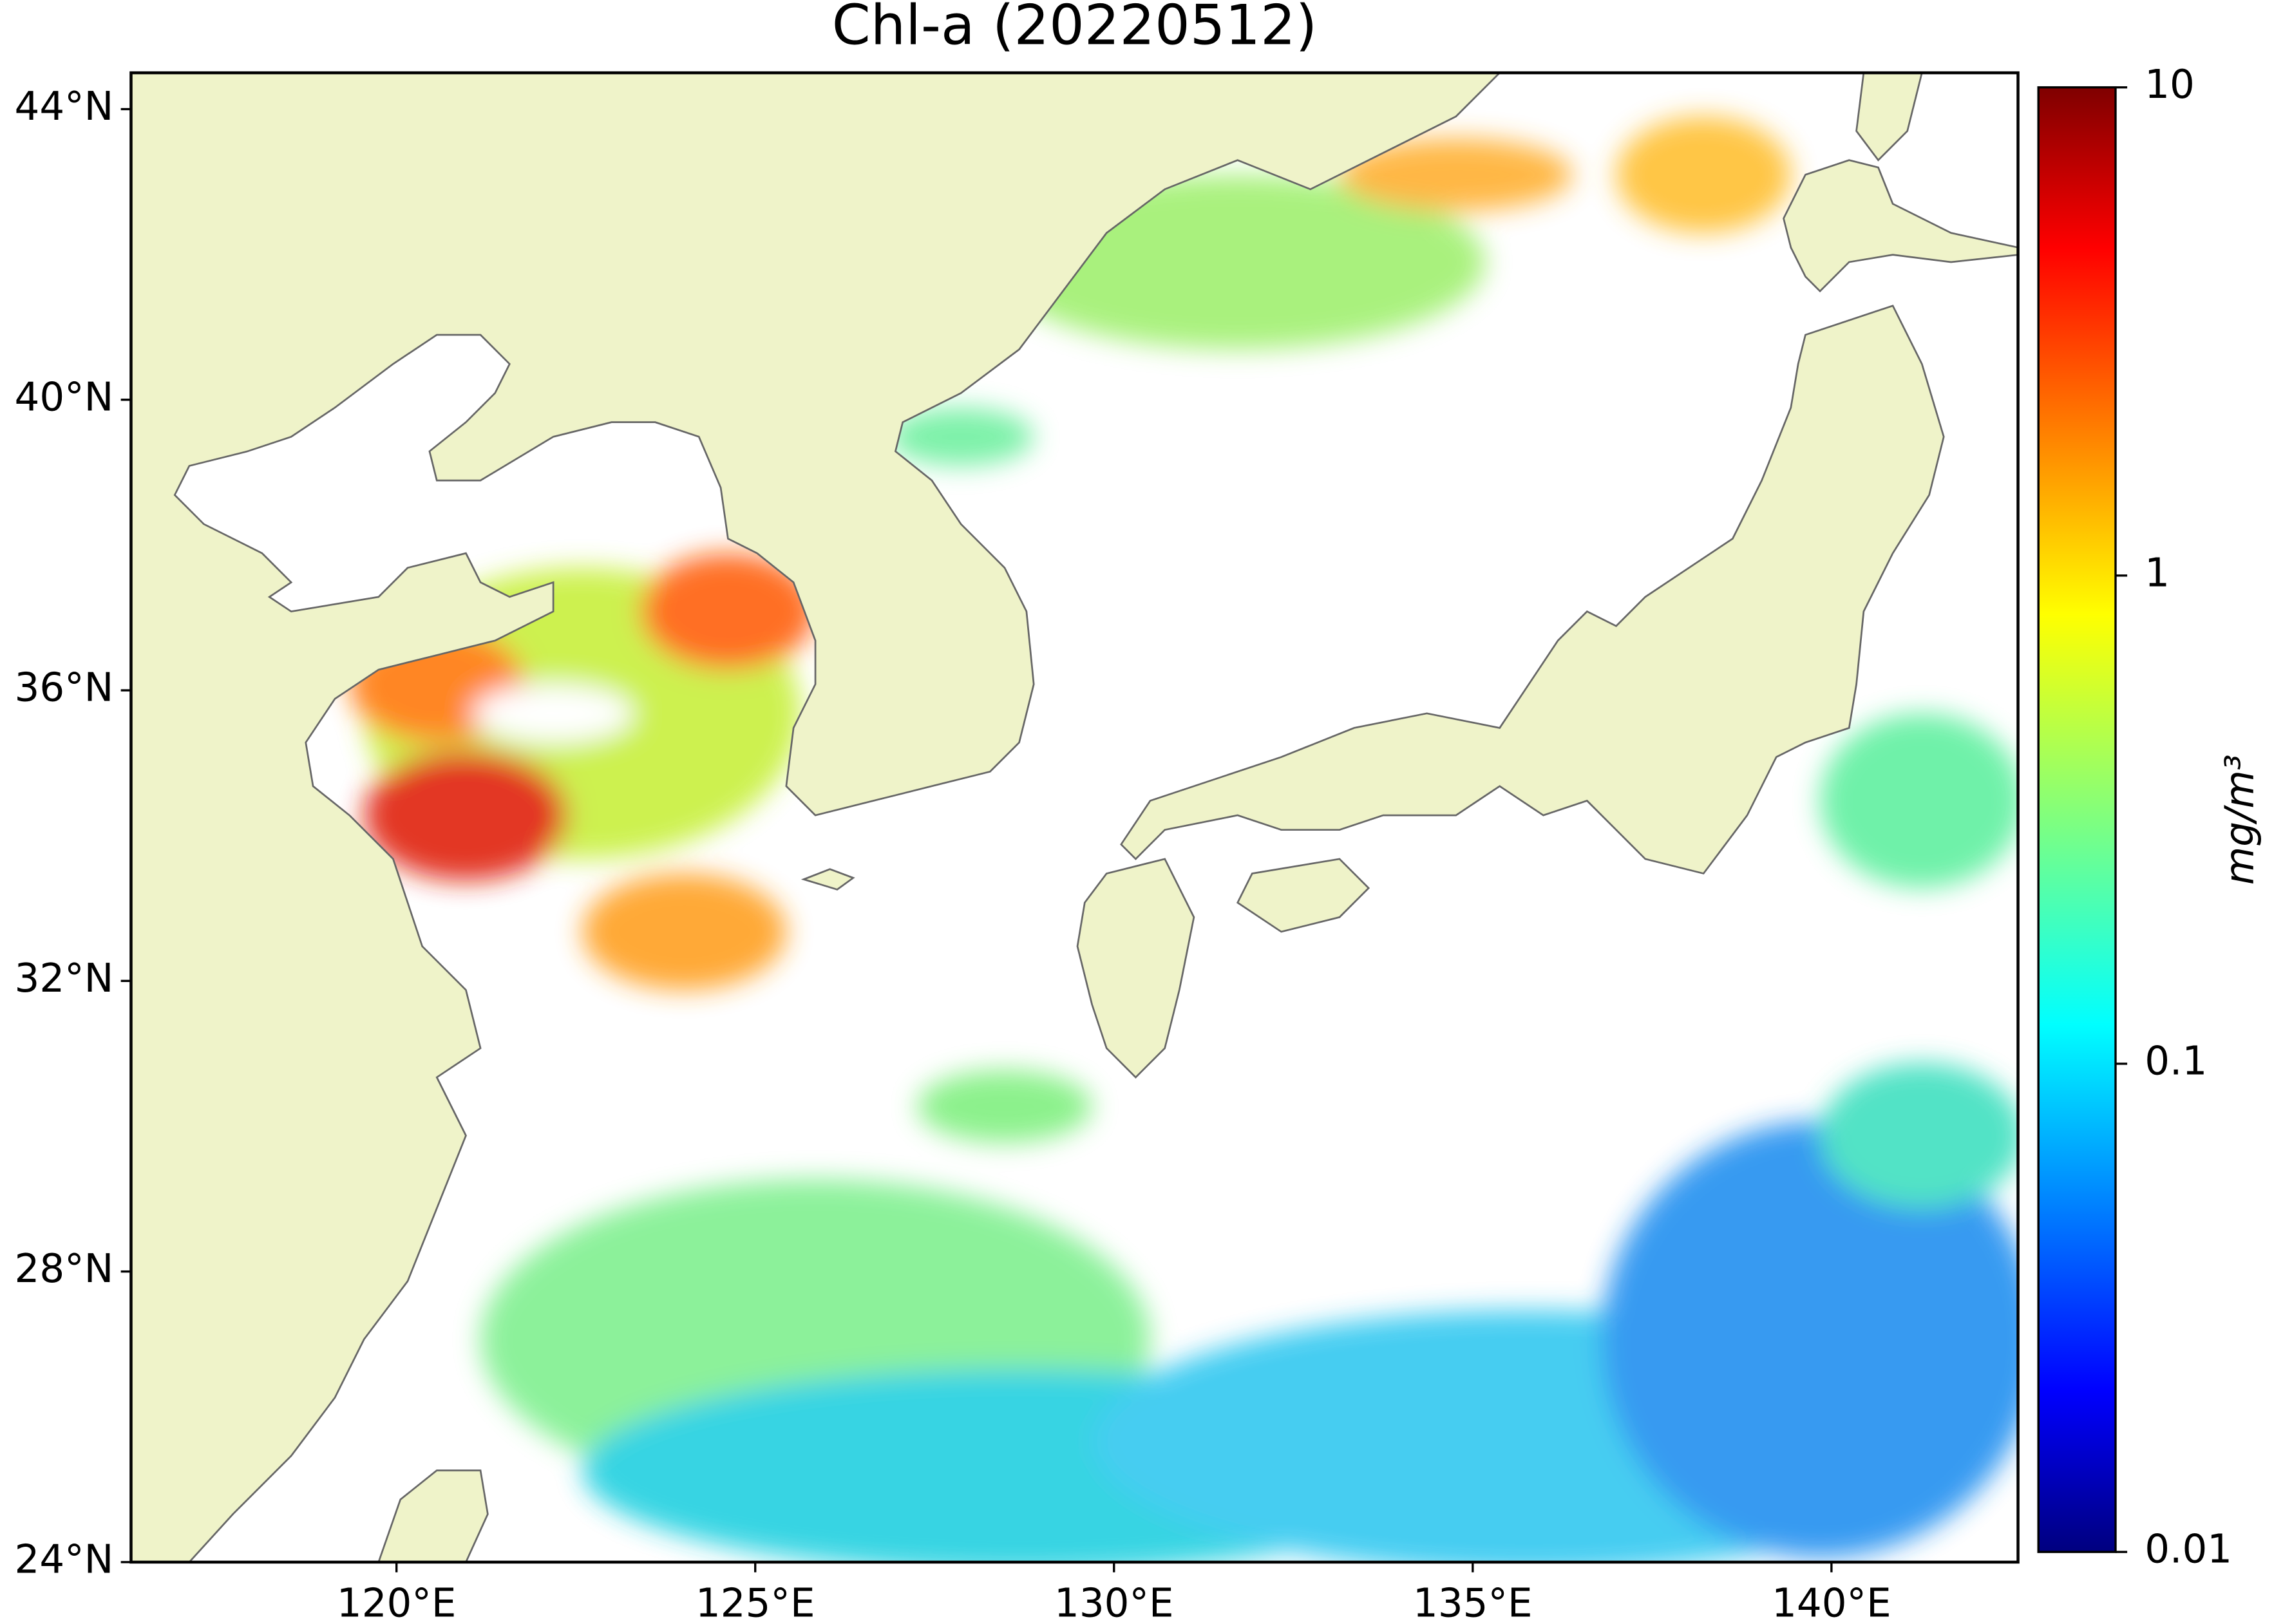 Image resolution: width=2283 pixels, height=1624 pixels. Describe the element at coordinates (433, 1515) in the screenshot. I see `taiwan` at that location.